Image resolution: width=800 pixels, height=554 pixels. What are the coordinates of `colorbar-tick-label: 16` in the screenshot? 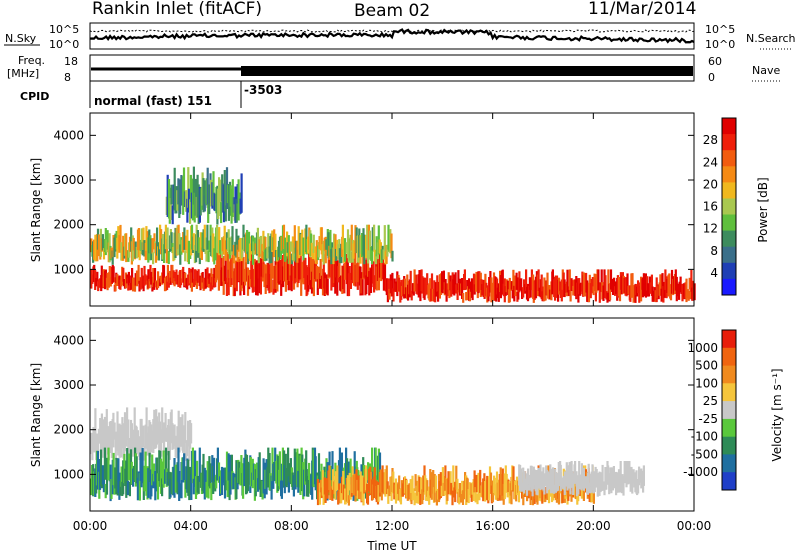 It's located at (710, 207).